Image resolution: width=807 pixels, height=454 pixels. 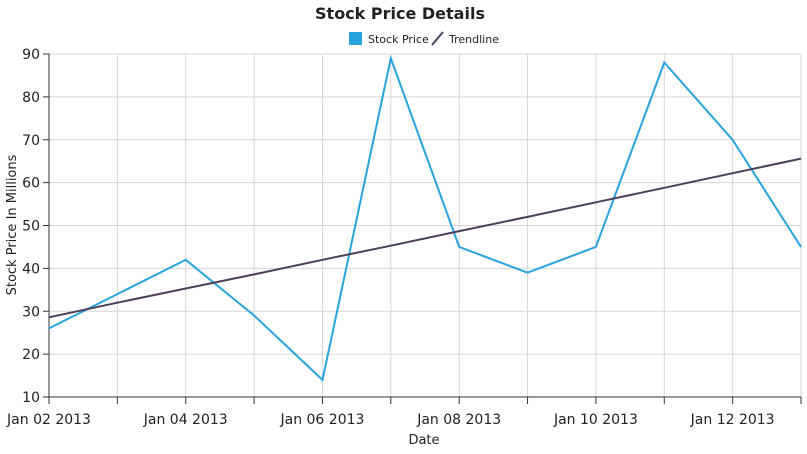 I want to click on x-tick-label: Jan 10 2013, so click(x=595, y=420).